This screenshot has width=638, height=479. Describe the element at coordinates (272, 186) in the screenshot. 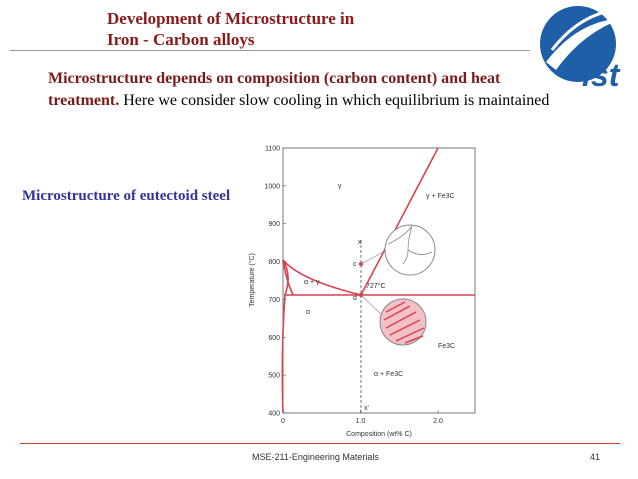

I see `y-tick-label: 1000` at that location.